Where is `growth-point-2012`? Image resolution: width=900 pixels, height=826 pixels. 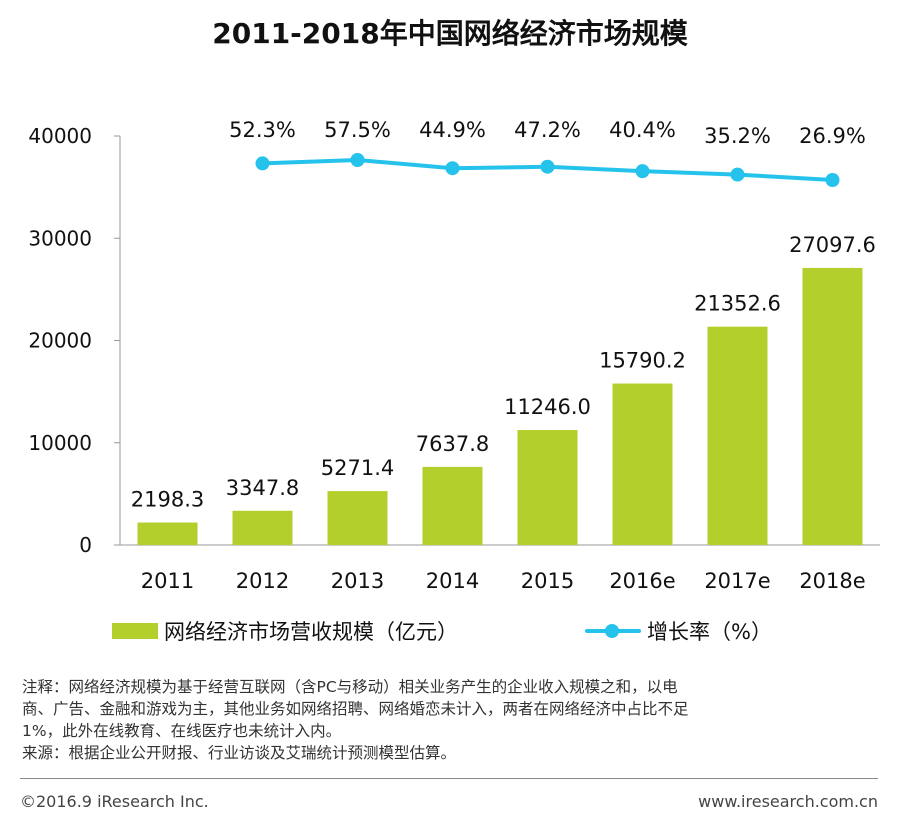 growth-point-2012 is located at coordinates (262, 163).